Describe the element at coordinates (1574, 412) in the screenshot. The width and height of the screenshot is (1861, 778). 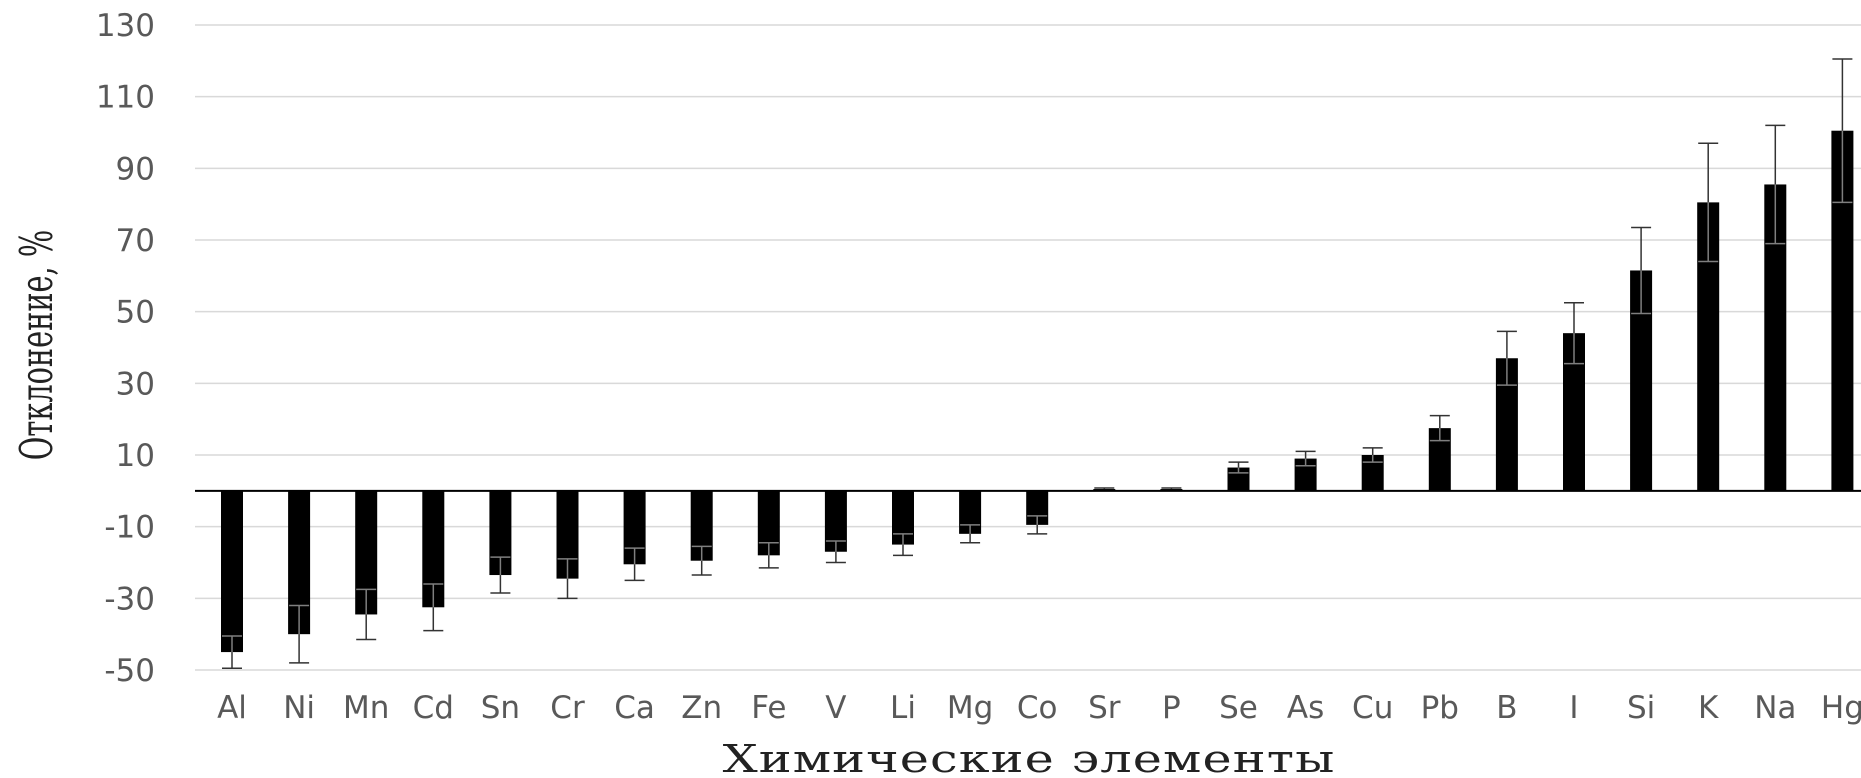
I see `bar-i` at that location.